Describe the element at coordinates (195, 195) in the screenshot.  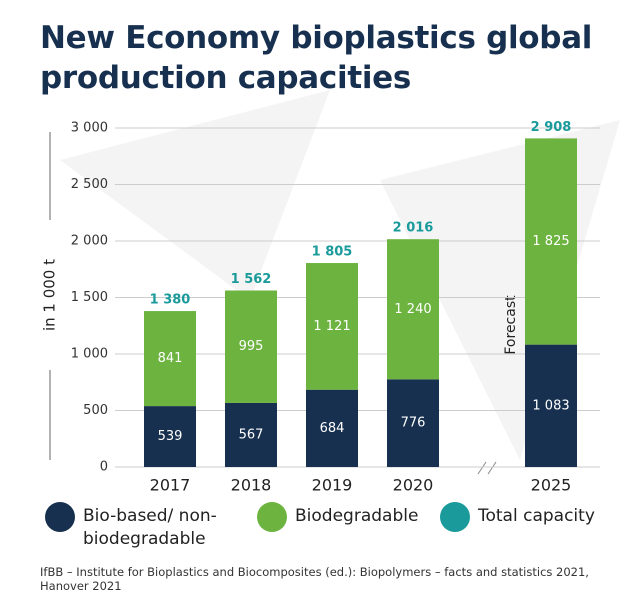
I see `background-shape` at that location.